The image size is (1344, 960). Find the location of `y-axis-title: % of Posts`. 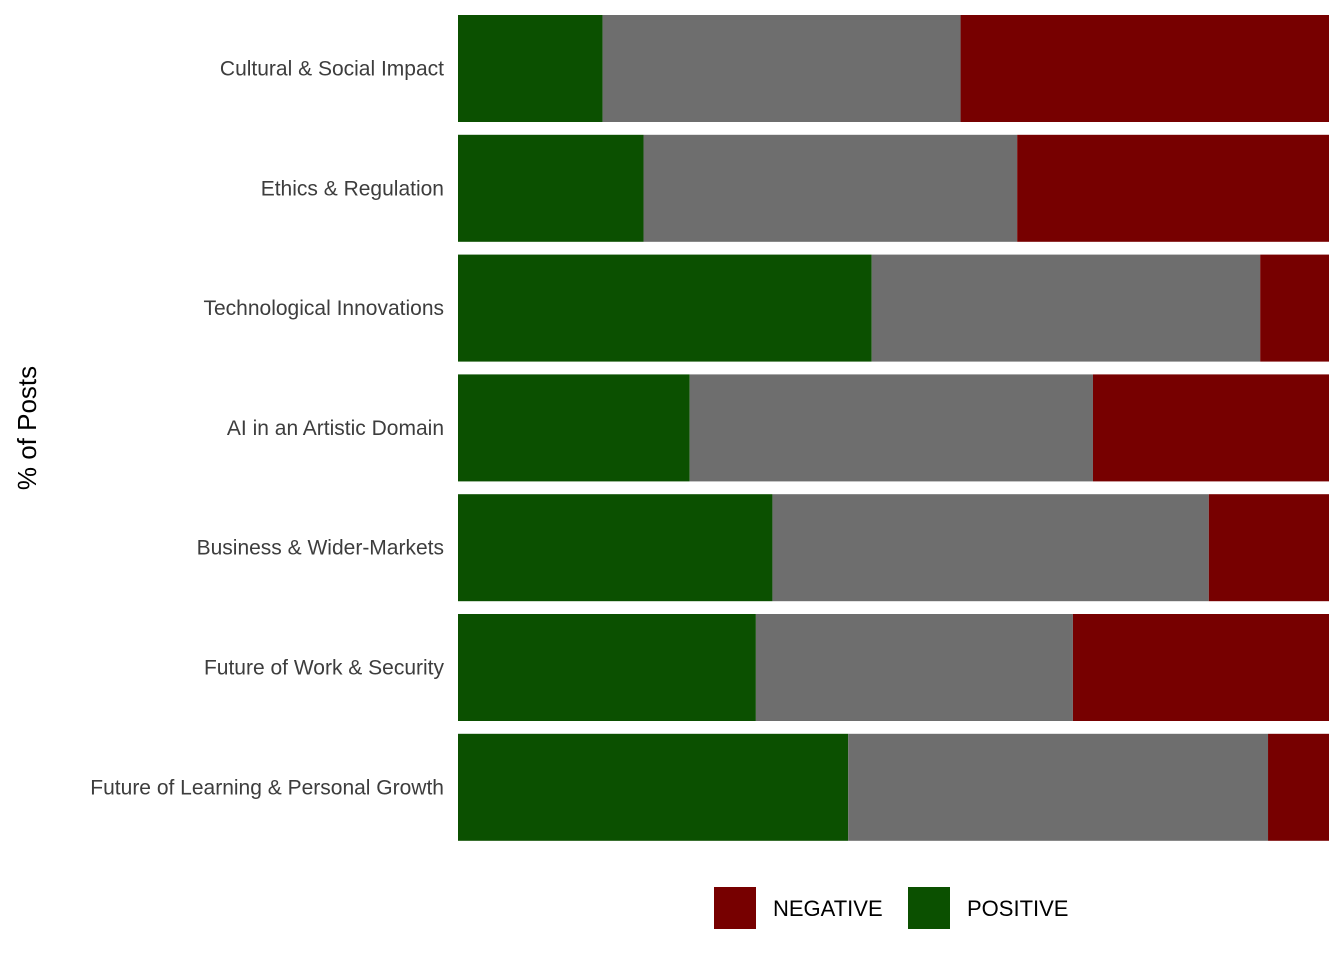

y-axis-title: % of Posts is located at coordinates (27, 428).